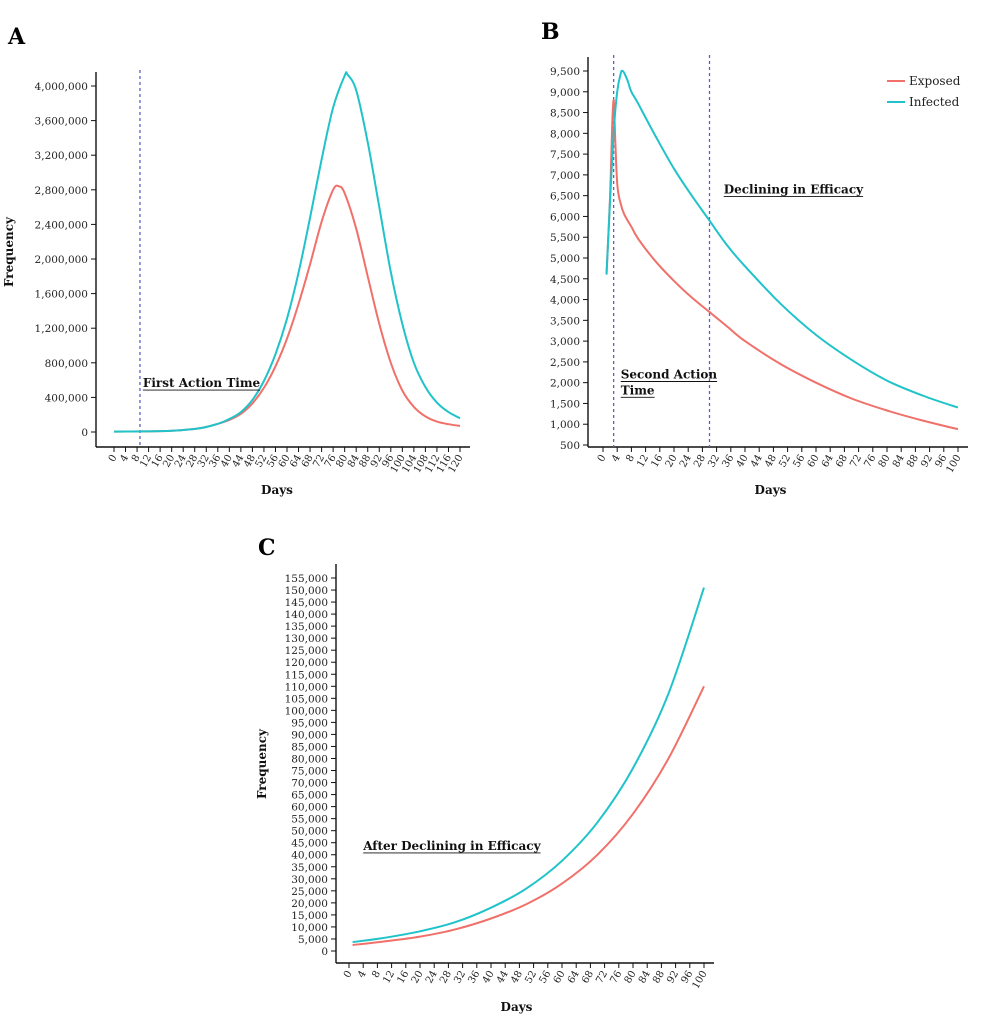  I want to click on y-tick-label: 25,000, so click(309, 892).